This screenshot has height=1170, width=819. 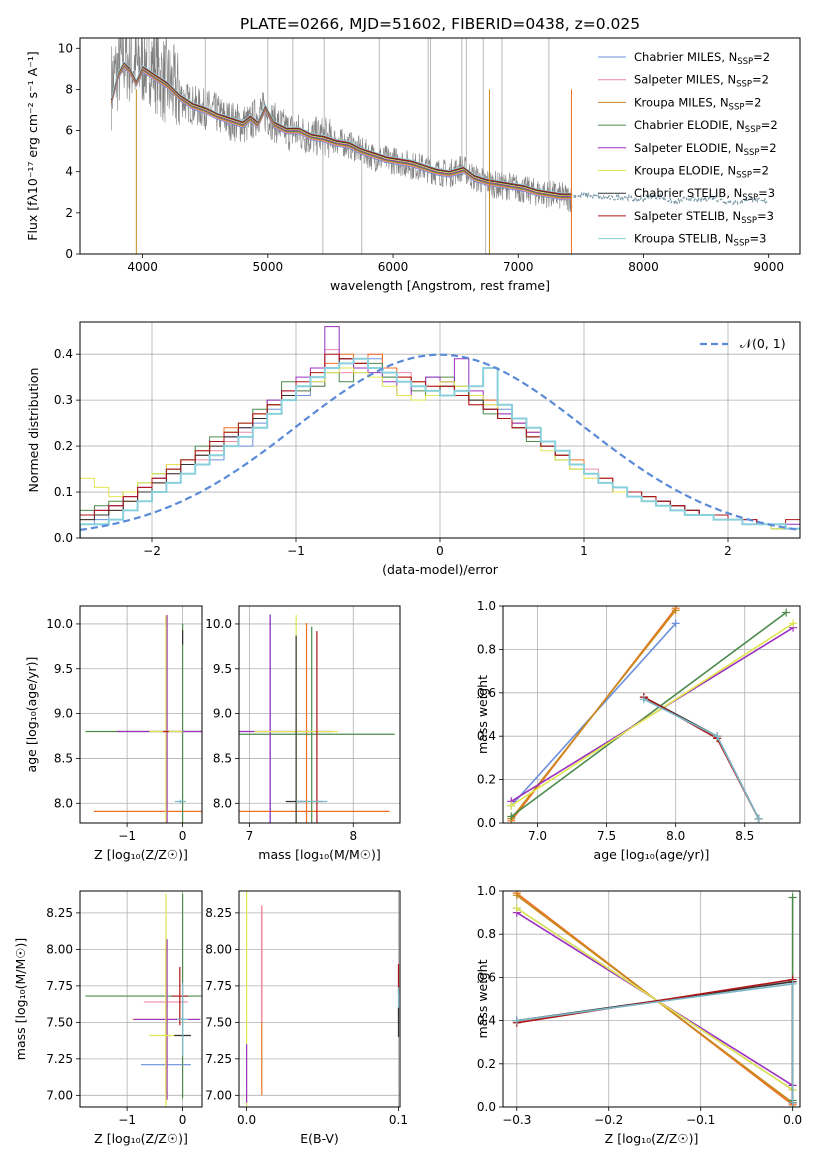 I want to click on x-tick-label-1: 5000, so click(x=268, y=267).